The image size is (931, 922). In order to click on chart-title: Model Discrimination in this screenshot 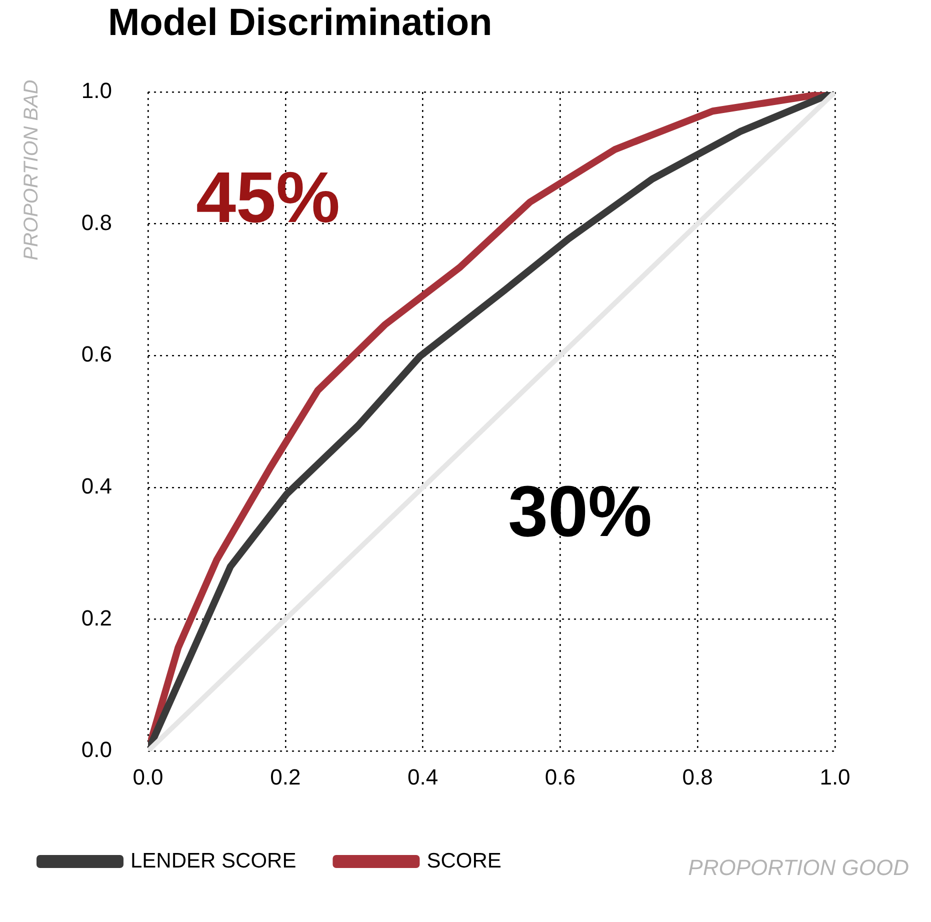, I will do `click(300, 23)`.